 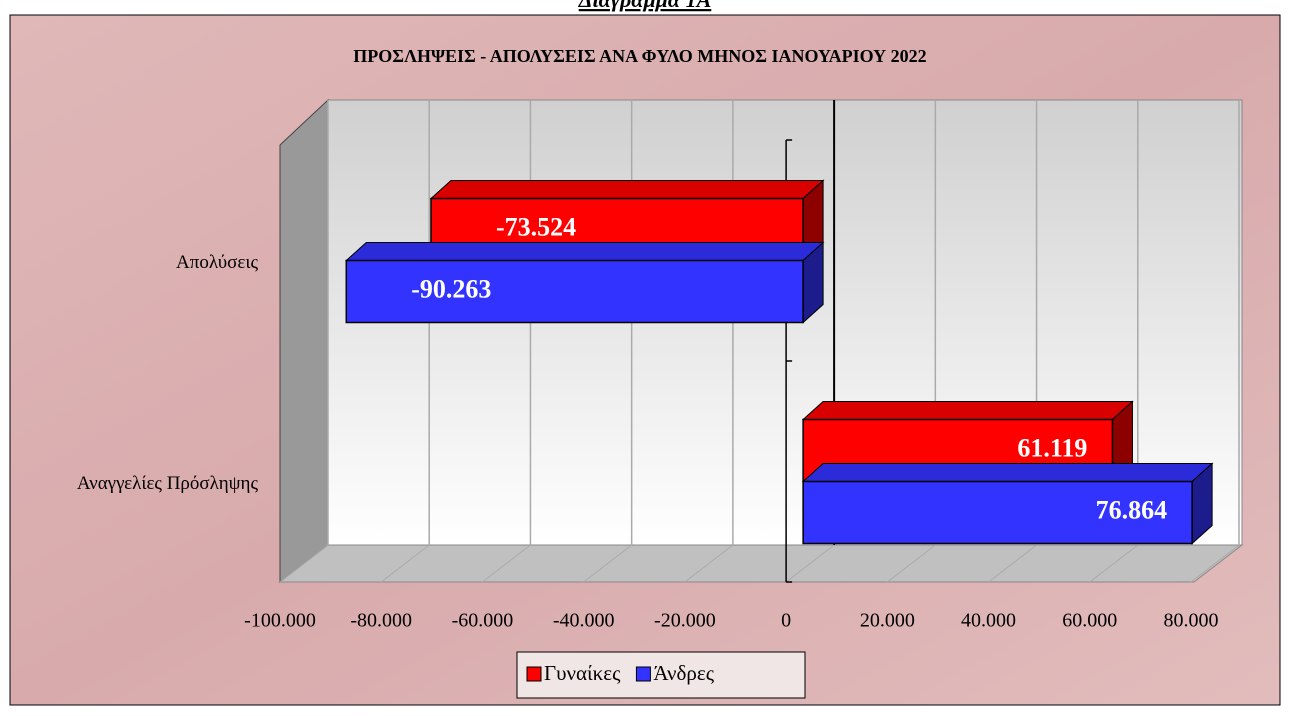 What do you see at coordinates (786, 621) in the screenshot?
I see `x-tick-label: 0` at bounding box center [786, 621].